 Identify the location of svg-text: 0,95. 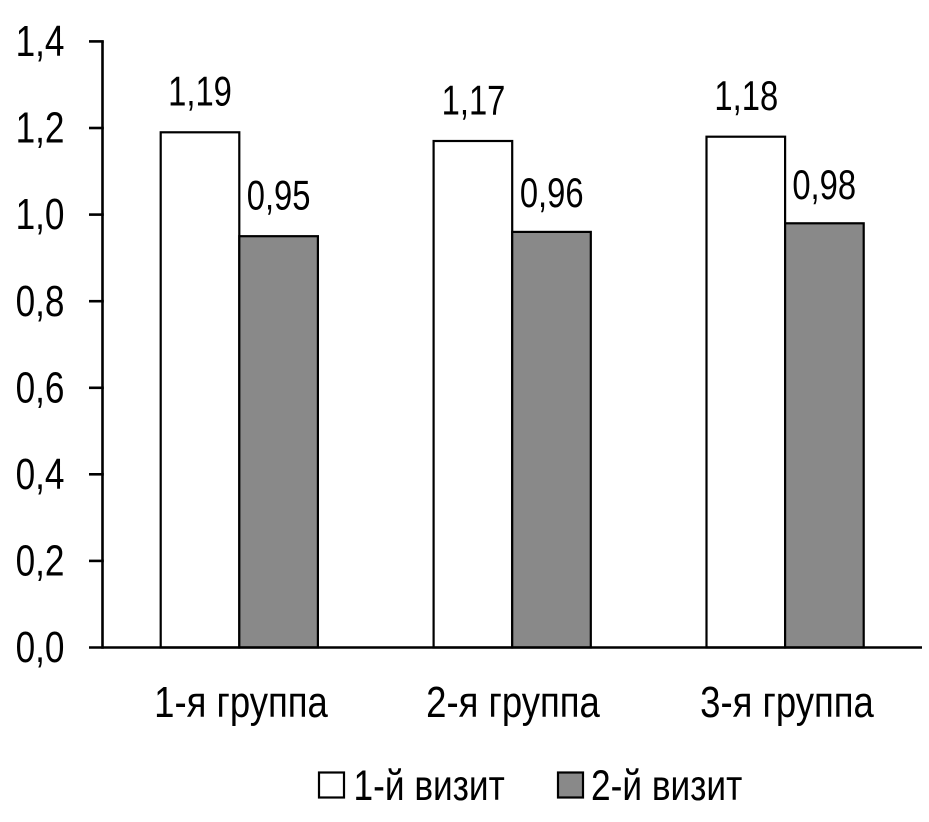
(279, 195).